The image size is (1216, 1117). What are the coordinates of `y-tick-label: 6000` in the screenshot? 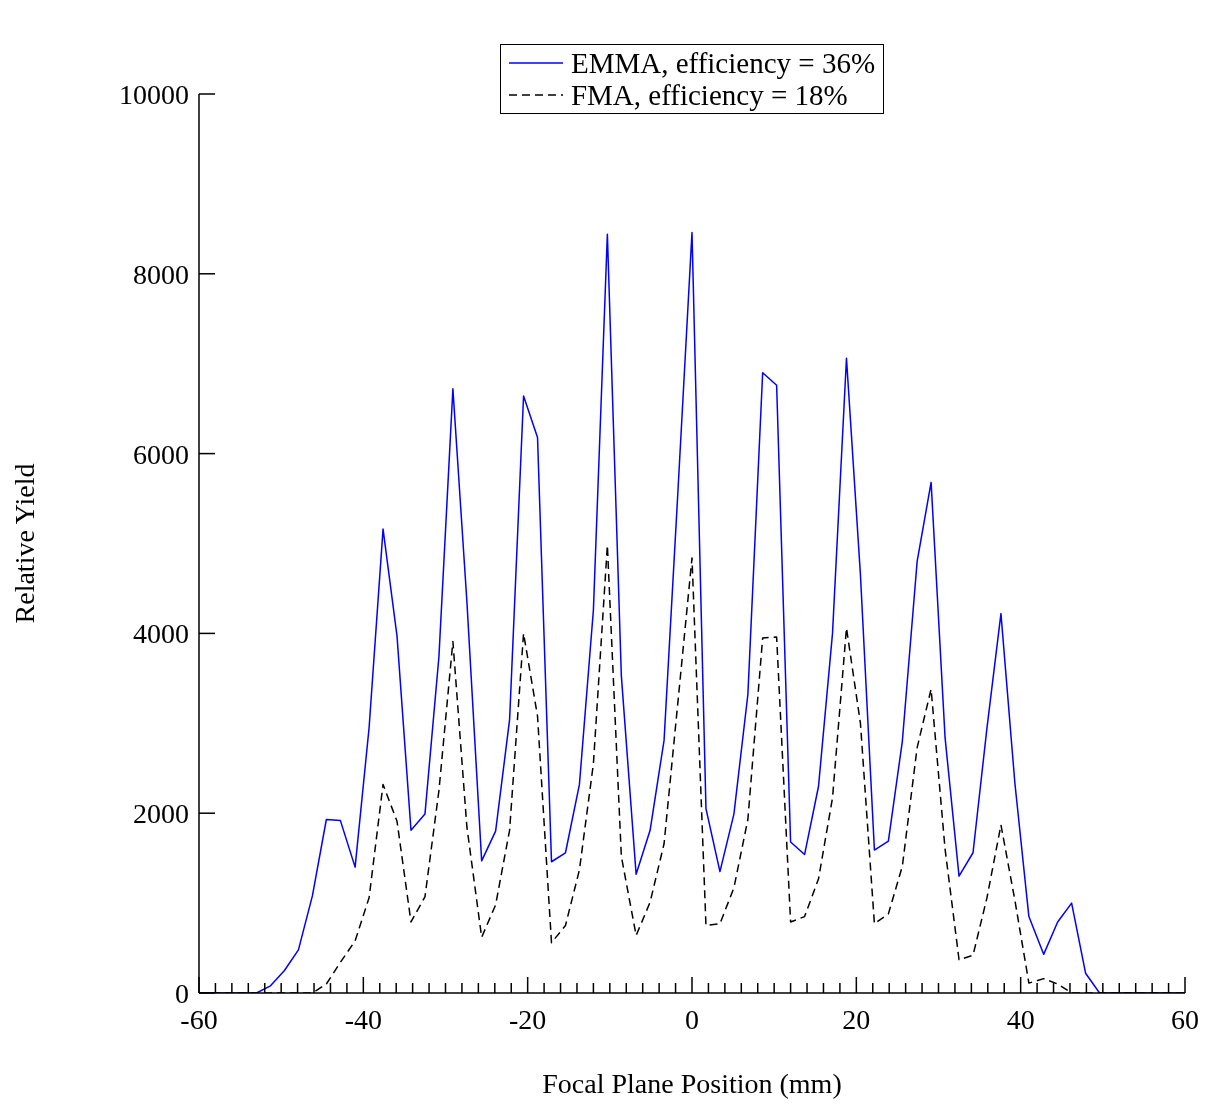 It's located at (161, 454).